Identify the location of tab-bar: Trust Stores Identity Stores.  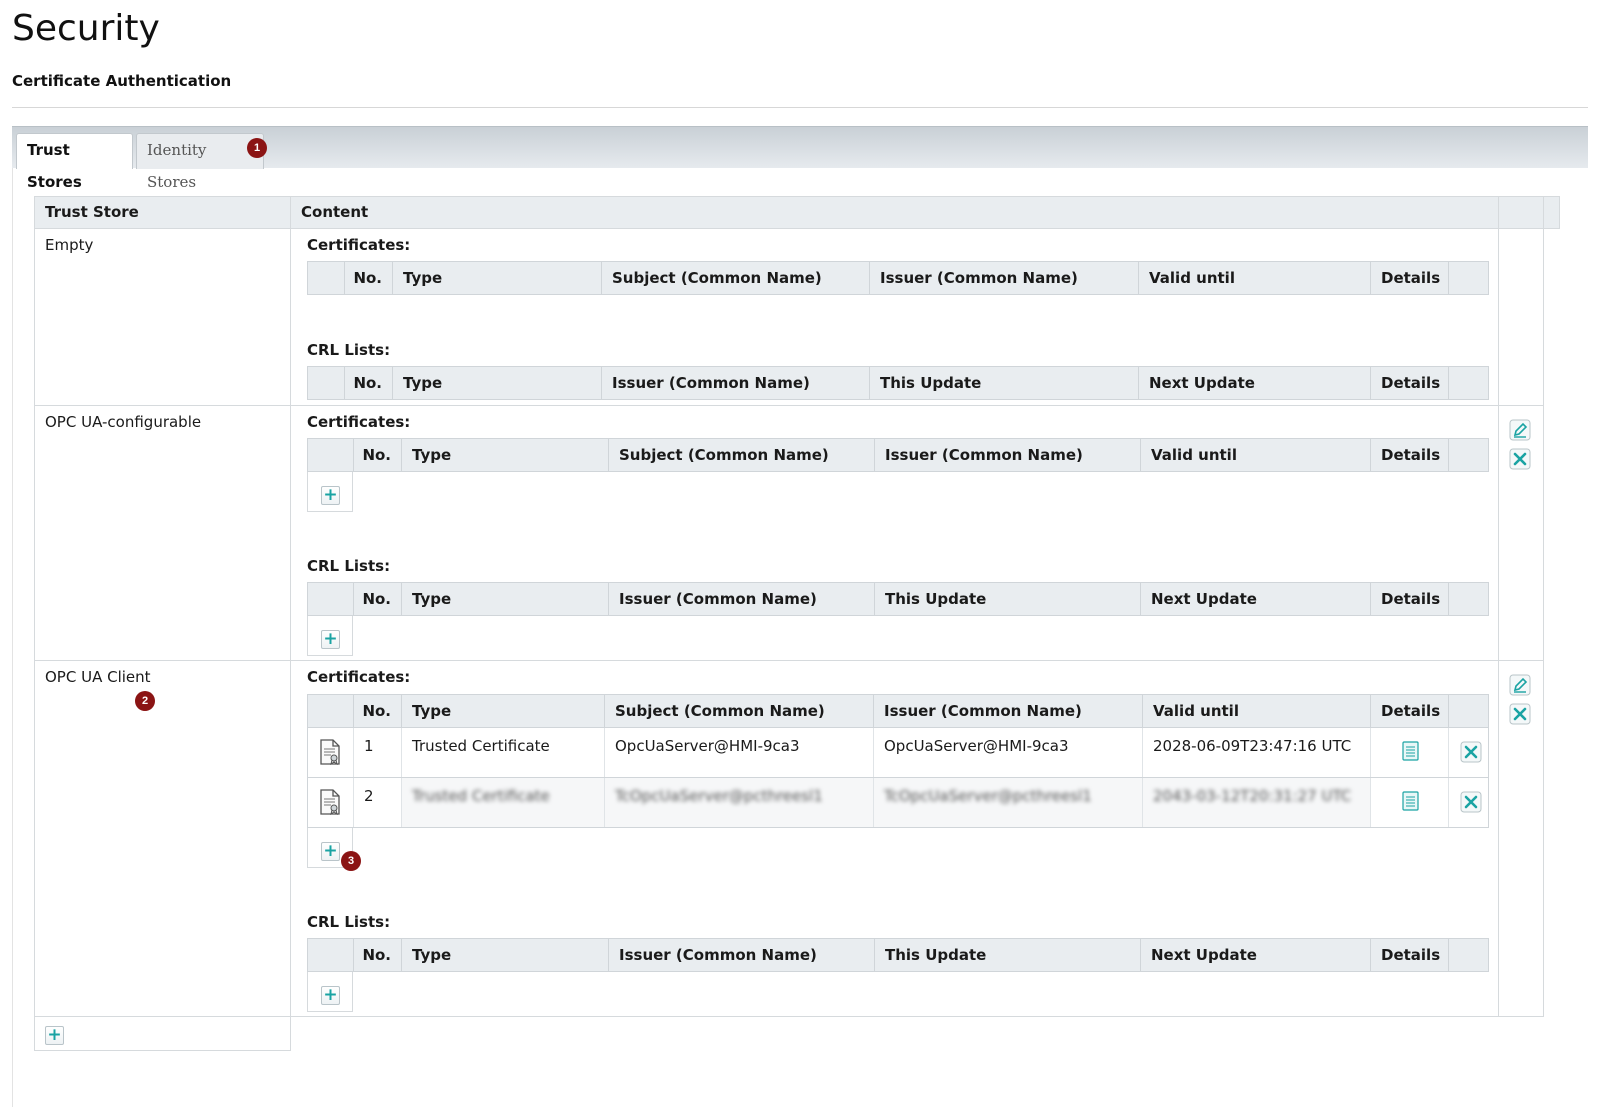
(800, 158).